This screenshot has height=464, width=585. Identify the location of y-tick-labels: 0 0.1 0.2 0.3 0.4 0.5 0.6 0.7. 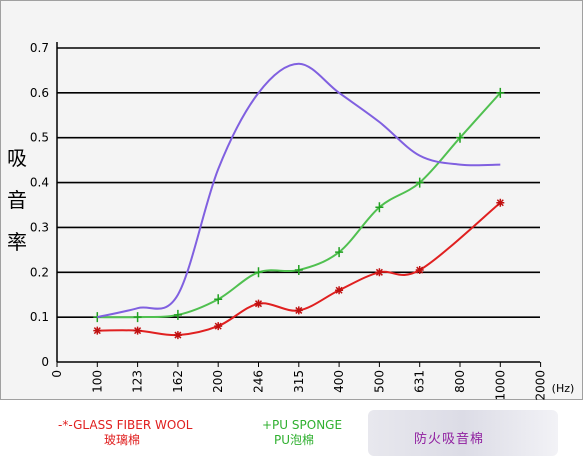
(39, 205).